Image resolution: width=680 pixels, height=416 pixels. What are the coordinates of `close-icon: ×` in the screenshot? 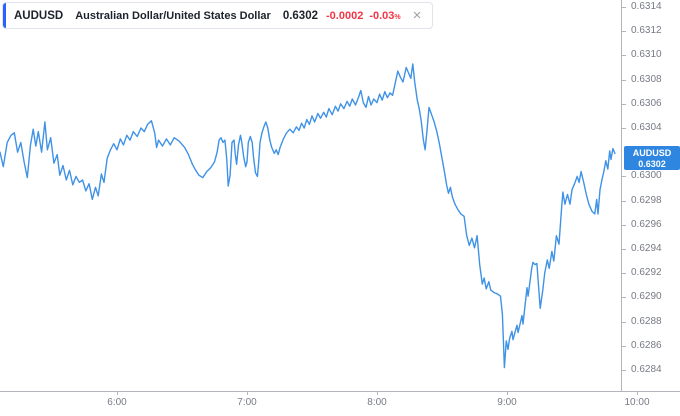 It's located at (417, 15).